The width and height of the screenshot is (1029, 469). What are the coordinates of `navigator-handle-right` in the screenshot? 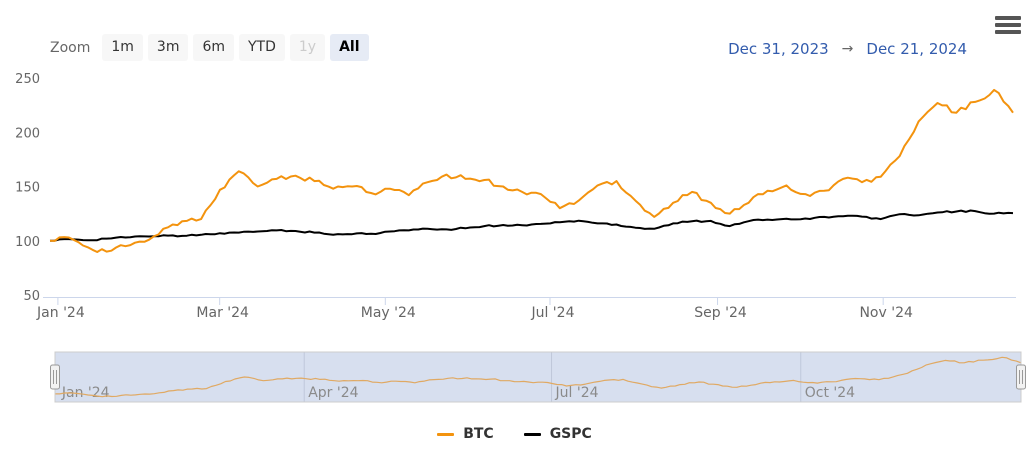 It's located at (1021, 377).